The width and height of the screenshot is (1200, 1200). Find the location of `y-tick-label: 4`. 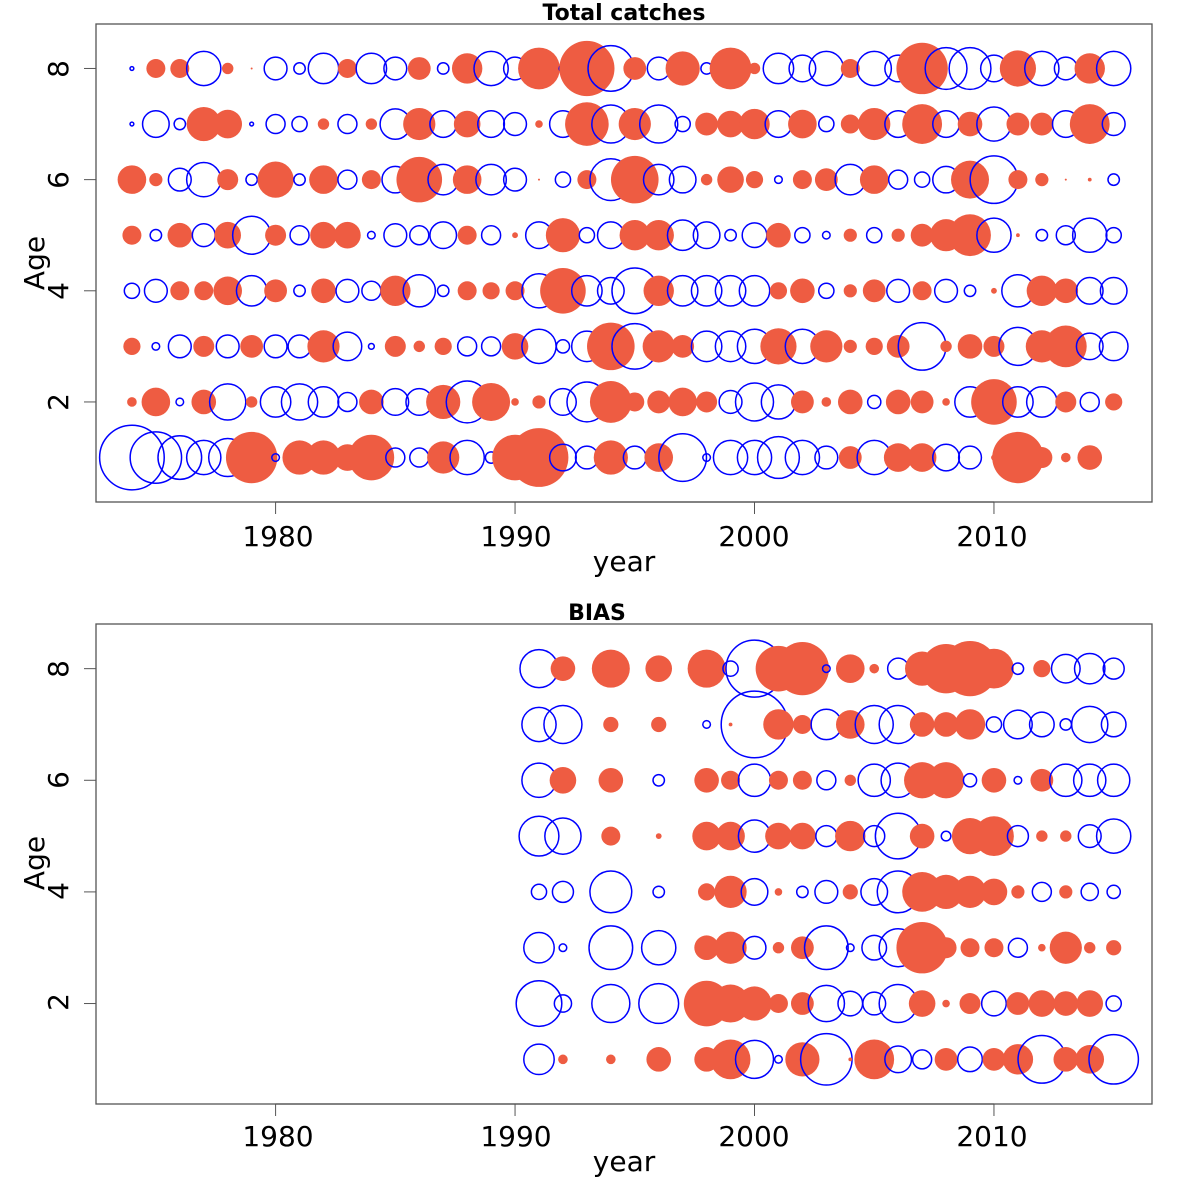

y-tick-label: 4 is located at coordinates (58, 891).